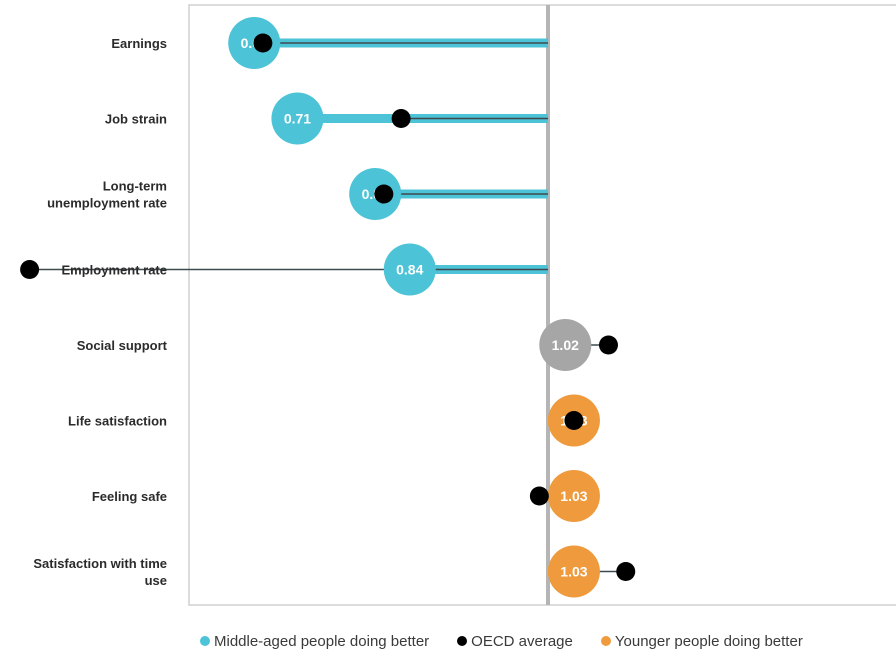  I want to click on legend-label-oecd: OECD average, so click(522, 641).